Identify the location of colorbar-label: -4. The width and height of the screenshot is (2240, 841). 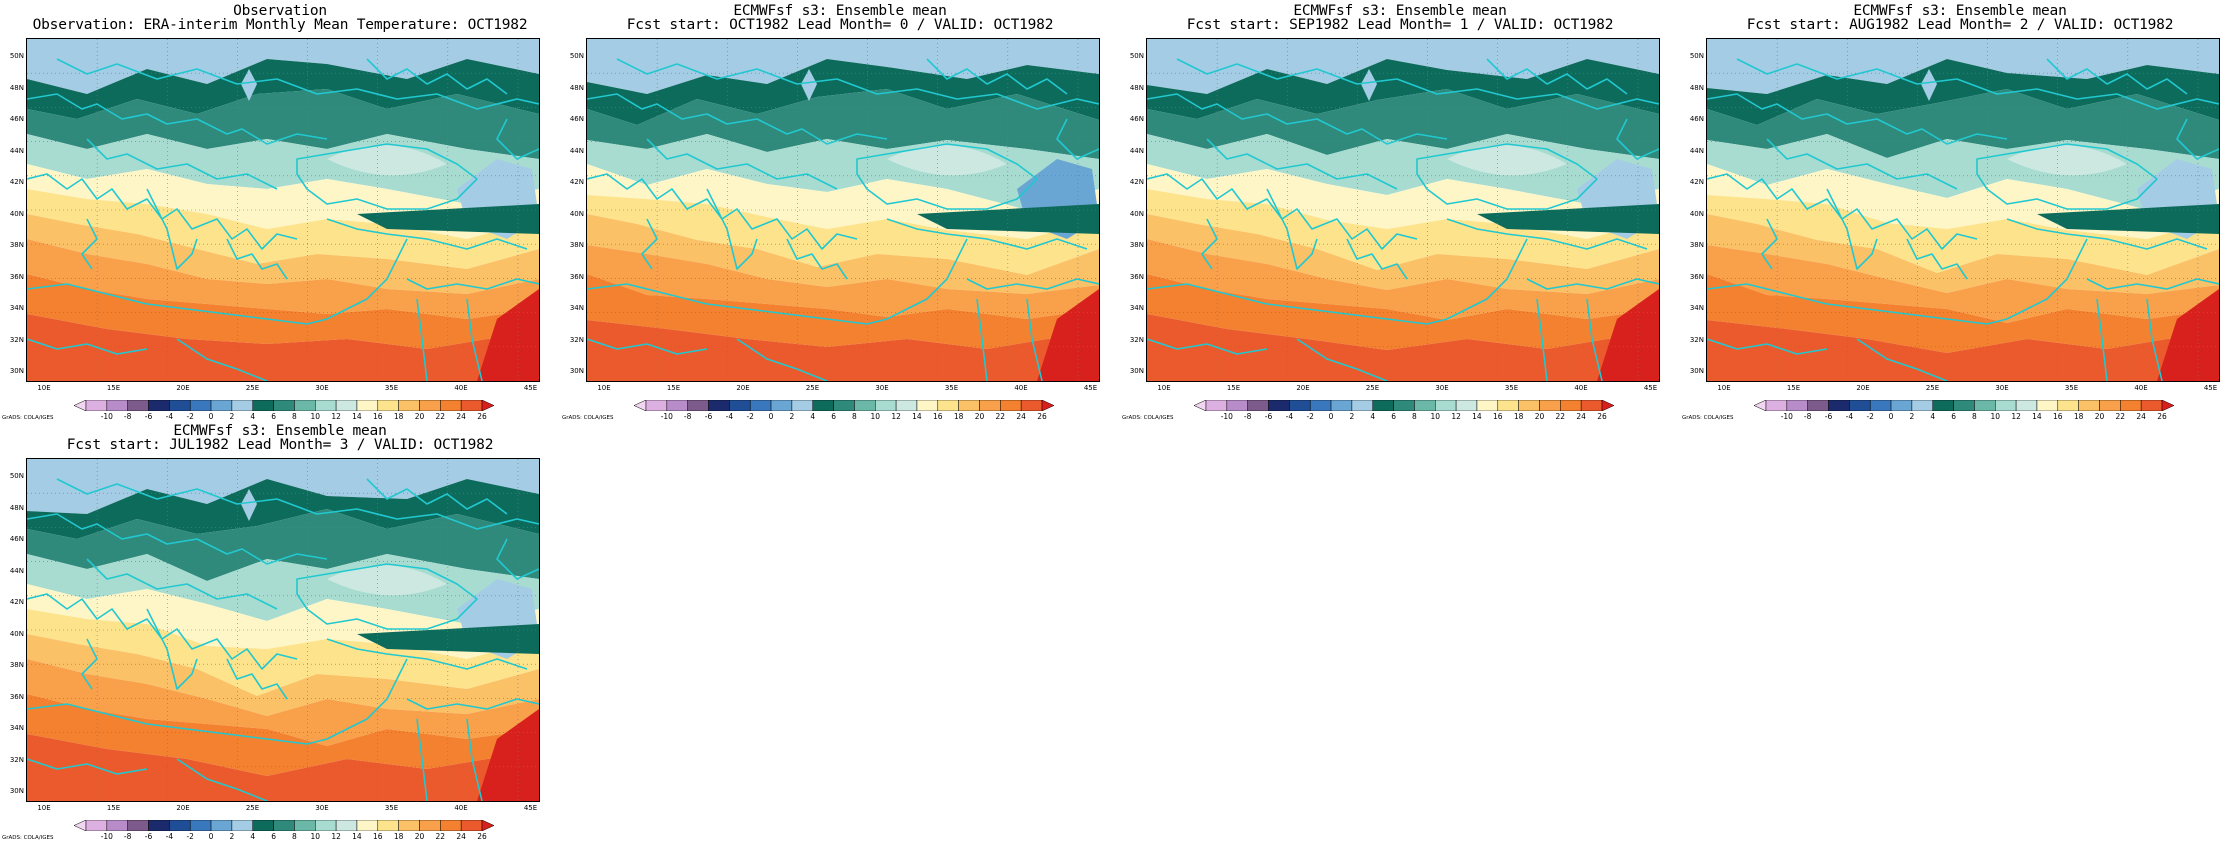
(169, 836).